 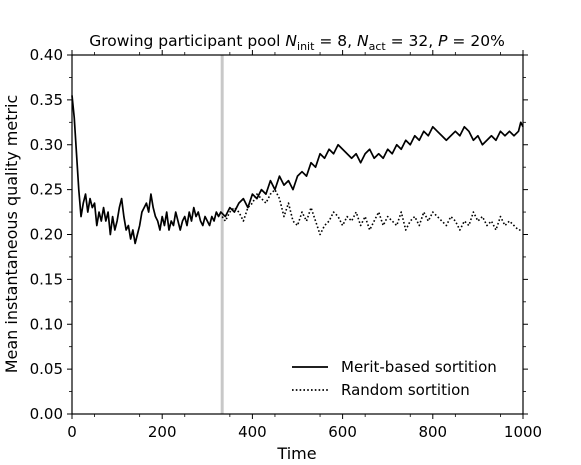 I want to click on y-tick-label: 0.40, so click(x=46, y=55).